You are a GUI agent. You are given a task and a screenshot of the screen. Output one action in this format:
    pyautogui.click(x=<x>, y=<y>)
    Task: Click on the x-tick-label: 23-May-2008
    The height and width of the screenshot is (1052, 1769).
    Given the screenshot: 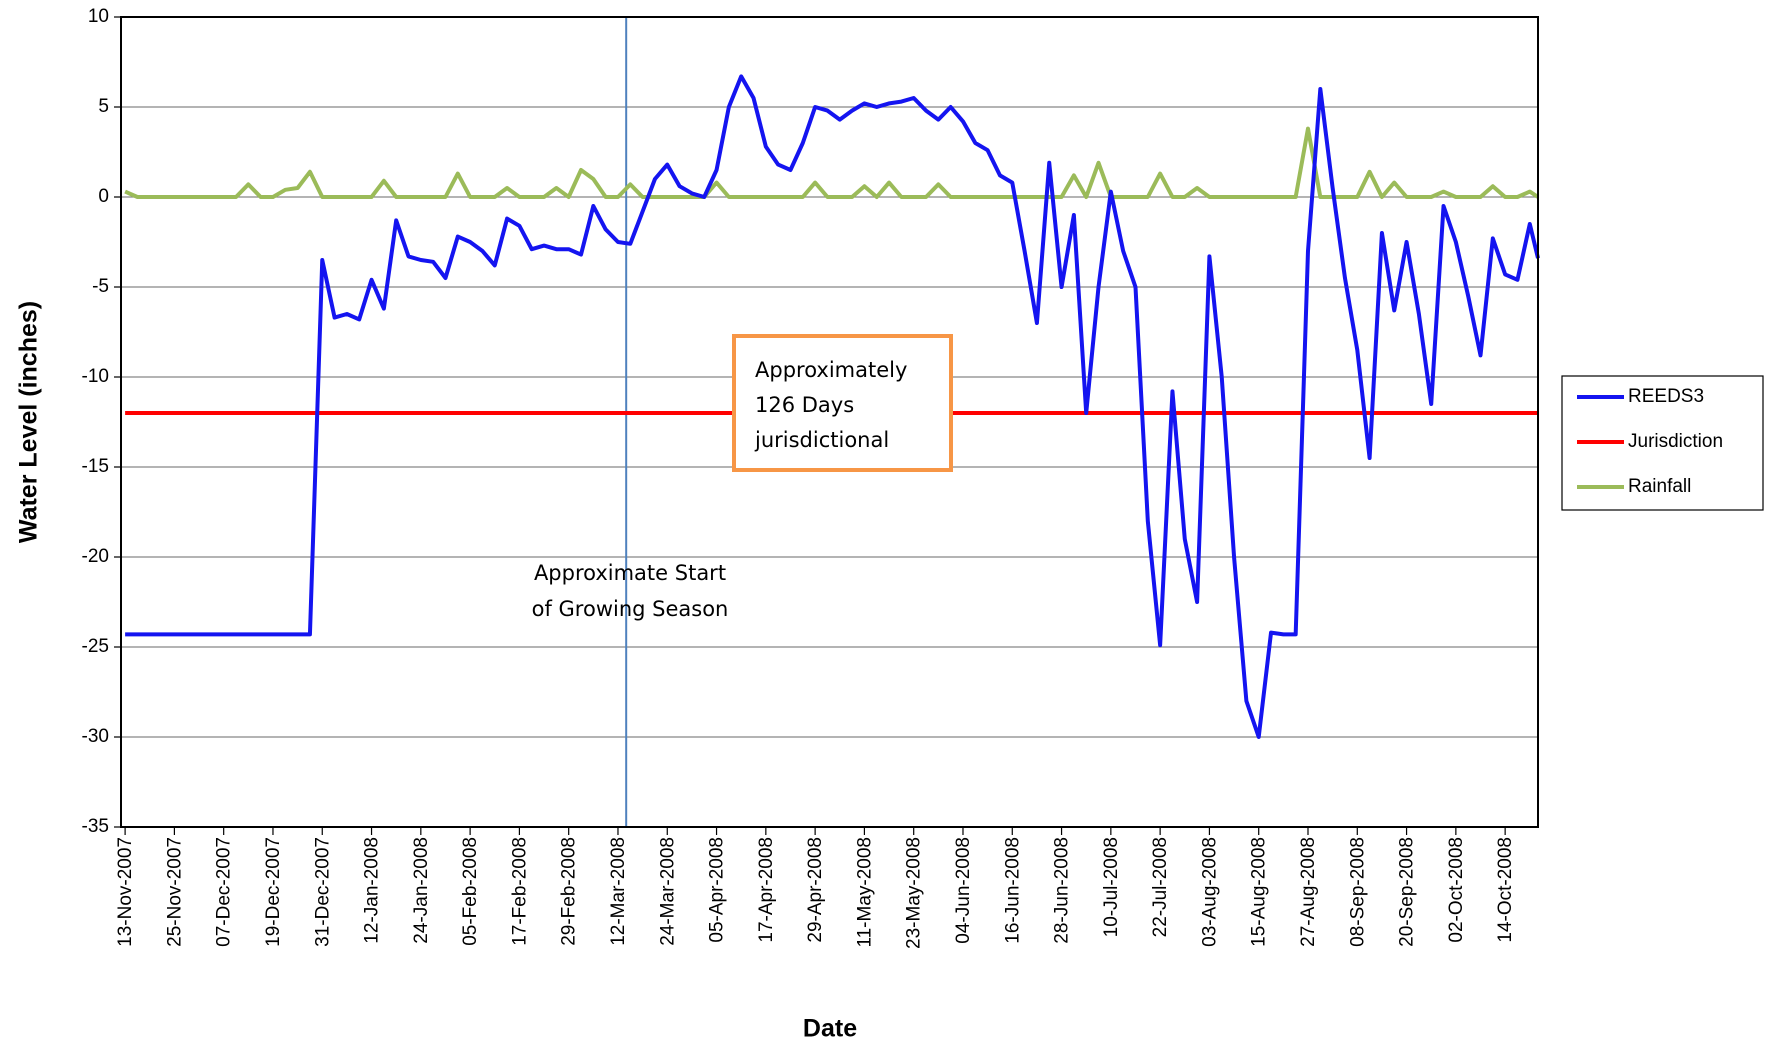 What is the action you would take?
    pyautogui.click(x=914, y=893)
    